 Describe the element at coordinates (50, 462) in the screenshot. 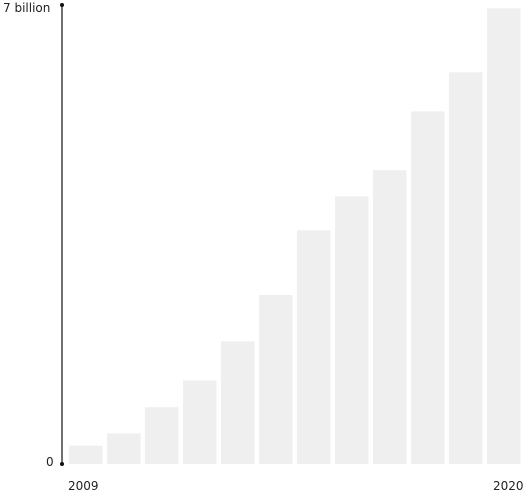

I see `y-min-label: 0` at that location.